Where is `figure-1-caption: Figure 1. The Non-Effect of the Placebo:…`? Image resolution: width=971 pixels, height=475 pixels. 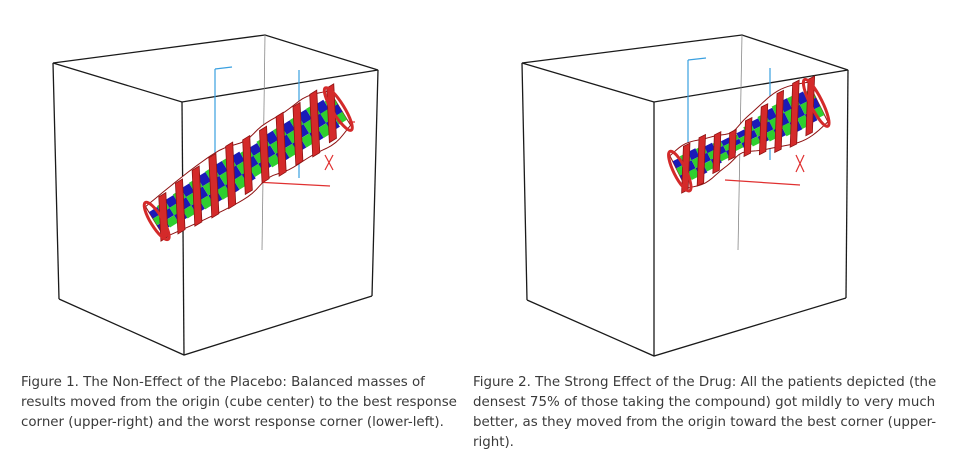 figure-1-caption: Figure 1. The Non-Effect of the Placebo:… is located at coordinates (239, 402).